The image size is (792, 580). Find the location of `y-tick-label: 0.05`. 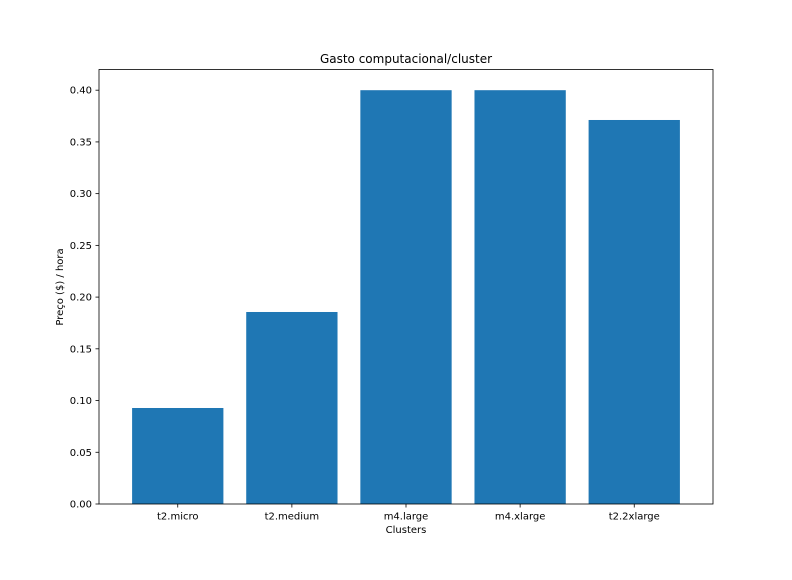

y-tick-label: 0.05 is located at coordinates (81, 453).